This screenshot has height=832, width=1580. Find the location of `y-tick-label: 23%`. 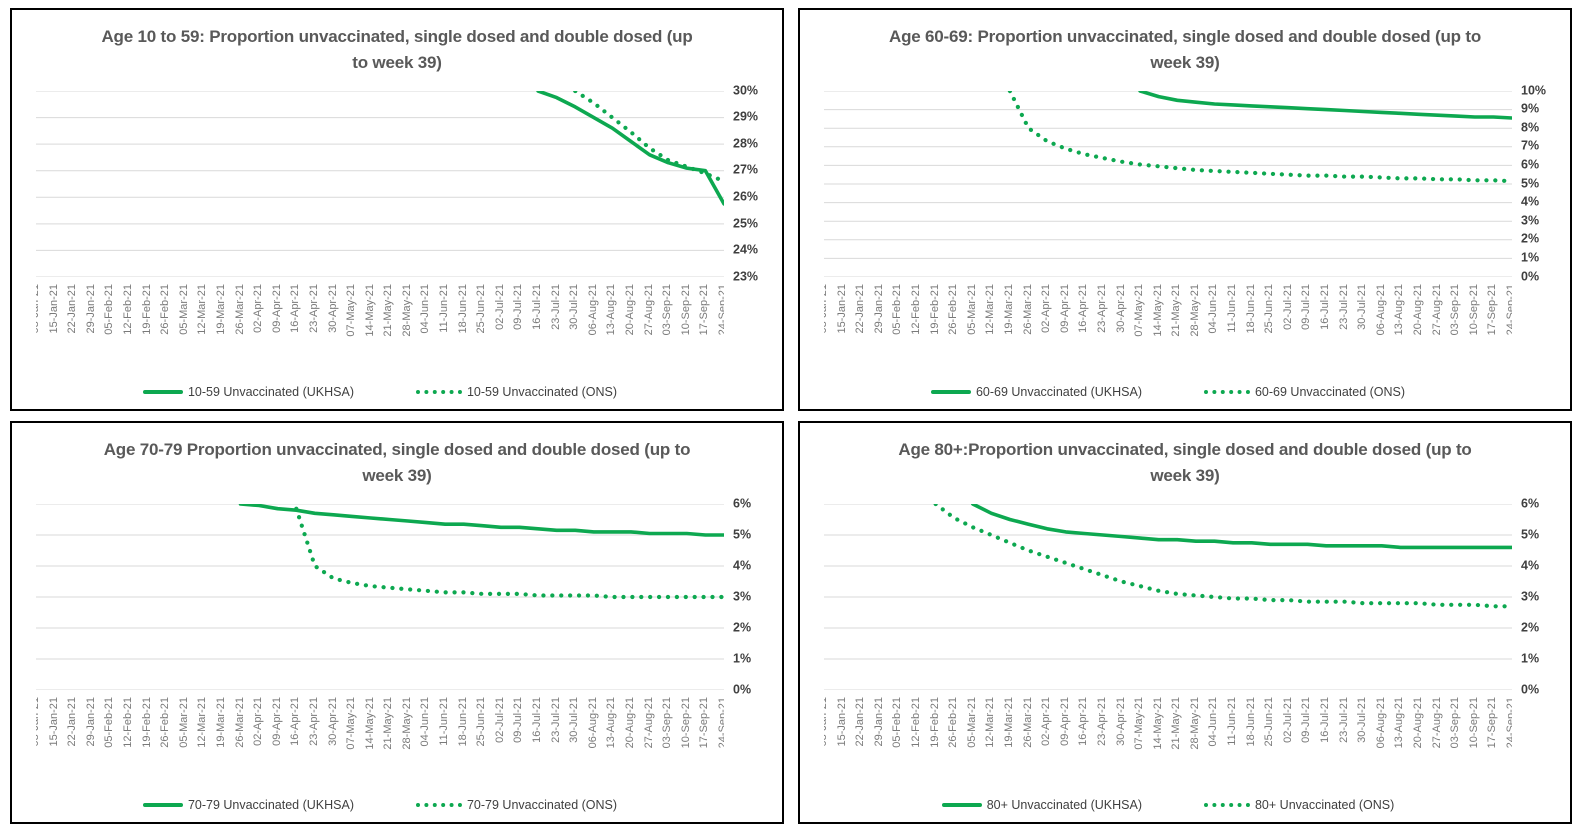

y-tick-label: 23% is located at coordinates (746, 276).